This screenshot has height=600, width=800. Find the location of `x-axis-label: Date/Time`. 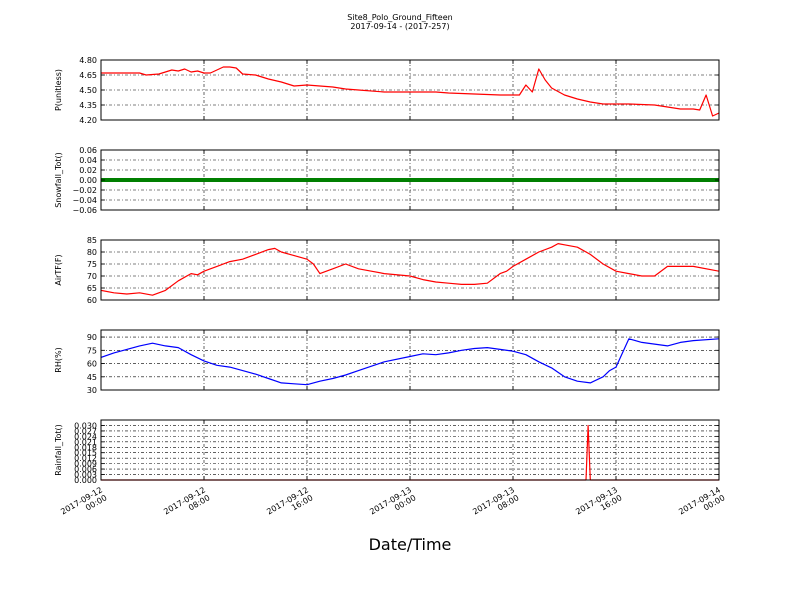

x-axis-label: Date/Time is located at coordinates (410, 544).